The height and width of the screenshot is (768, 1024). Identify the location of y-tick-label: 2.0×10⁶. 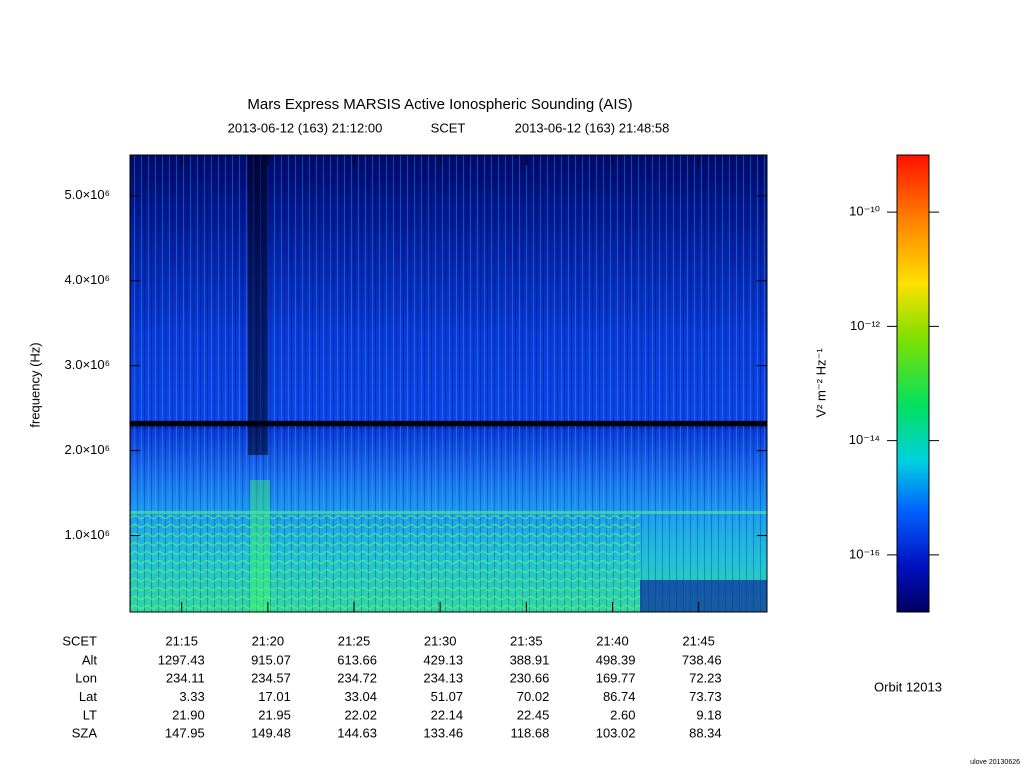
(87, 449).